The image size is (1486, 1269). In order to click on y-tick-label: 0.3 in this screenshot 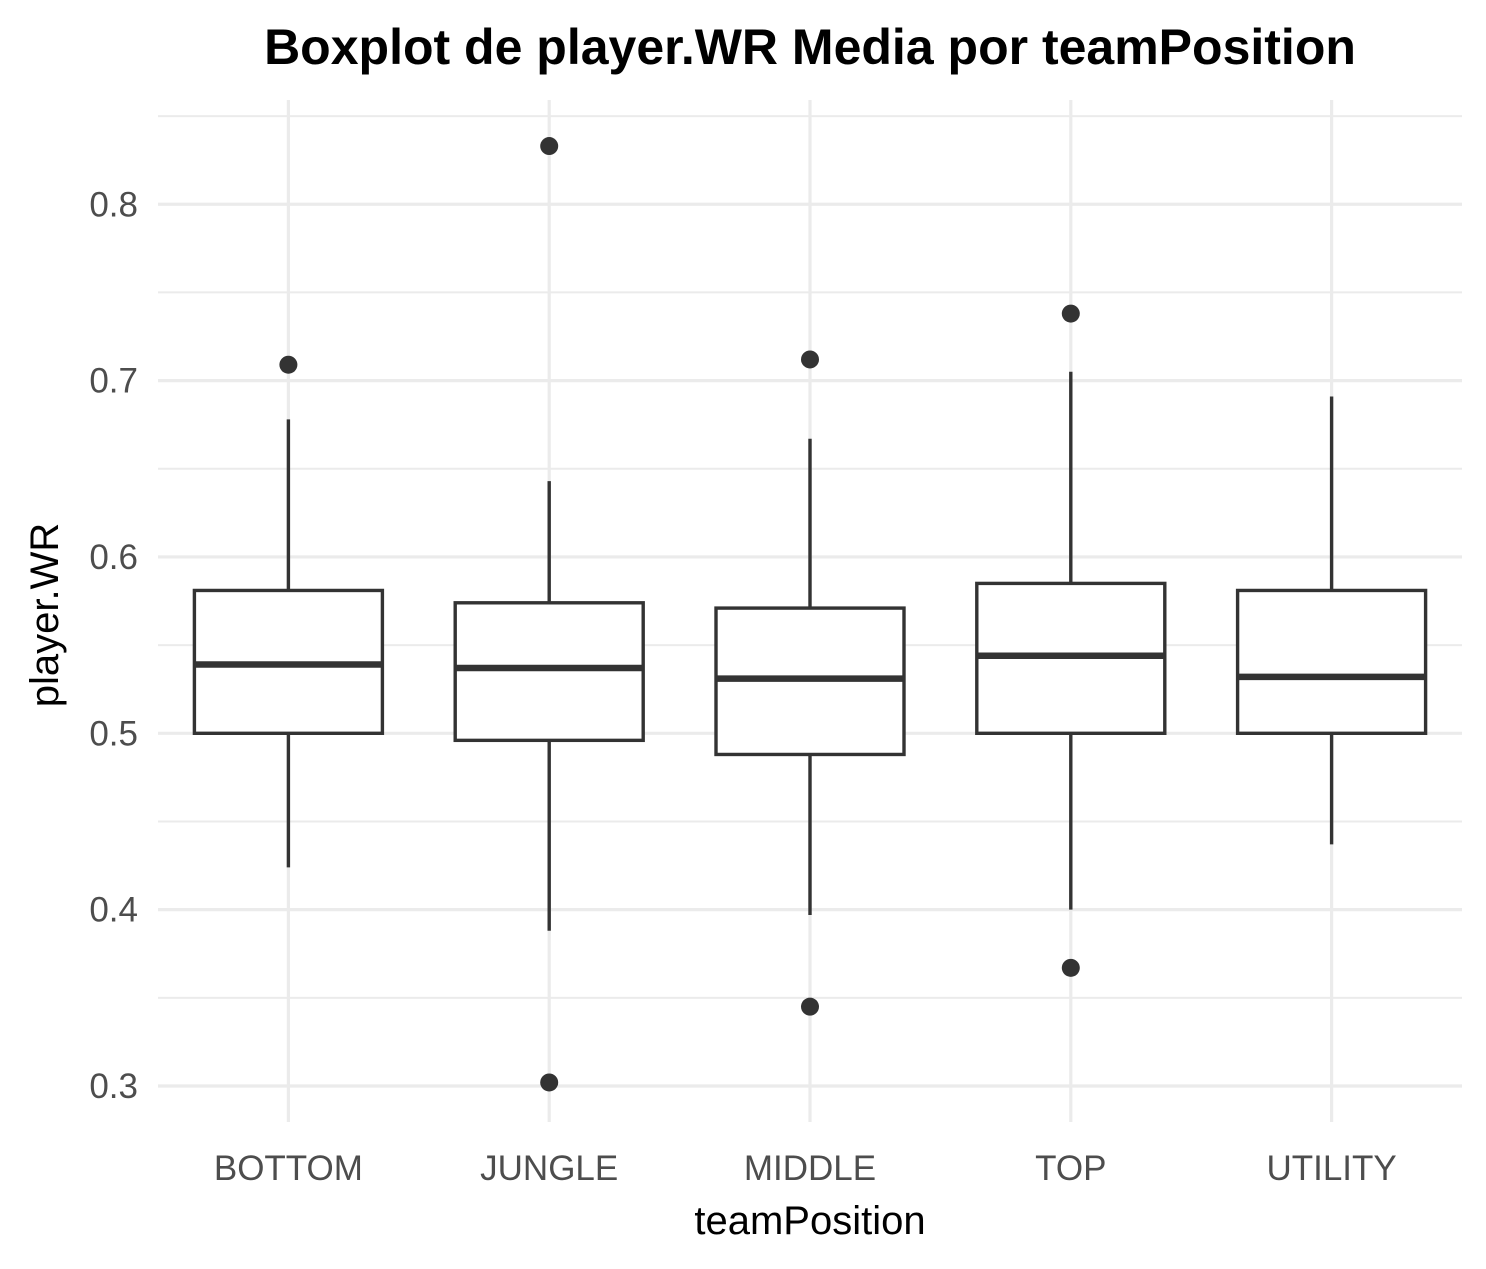, I will do `click(113, 1086)`.